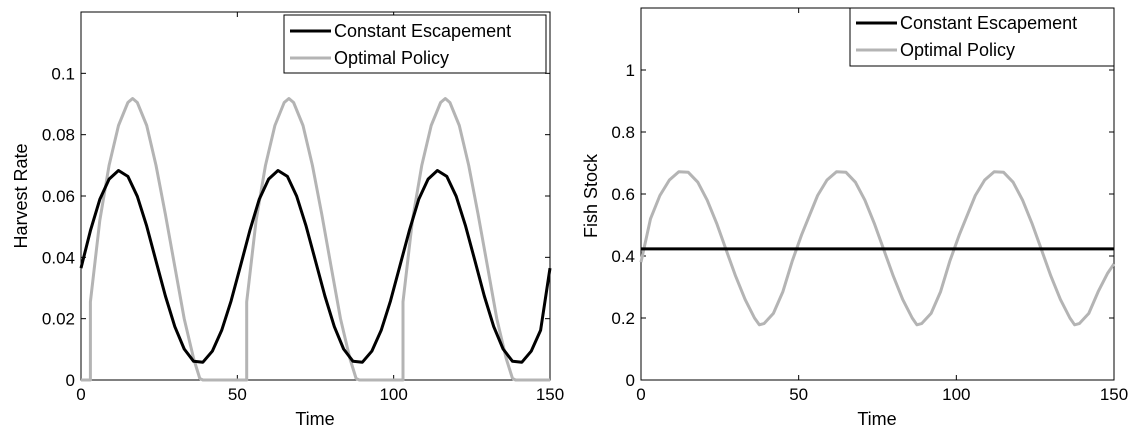 The width and height of the screenshot is (1144, 428). What do you see at coordinates (70, 380) in the screenshot?
I see `harvest-y-tick-label: 0` at bounding box center [70, 380].